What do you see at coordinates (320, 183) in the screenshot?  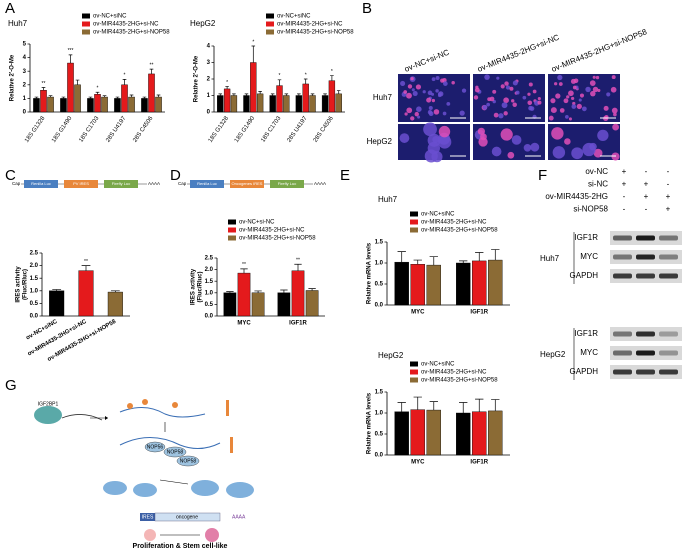 I see `construct-label: AAAA` at bounding box center [320, 183].